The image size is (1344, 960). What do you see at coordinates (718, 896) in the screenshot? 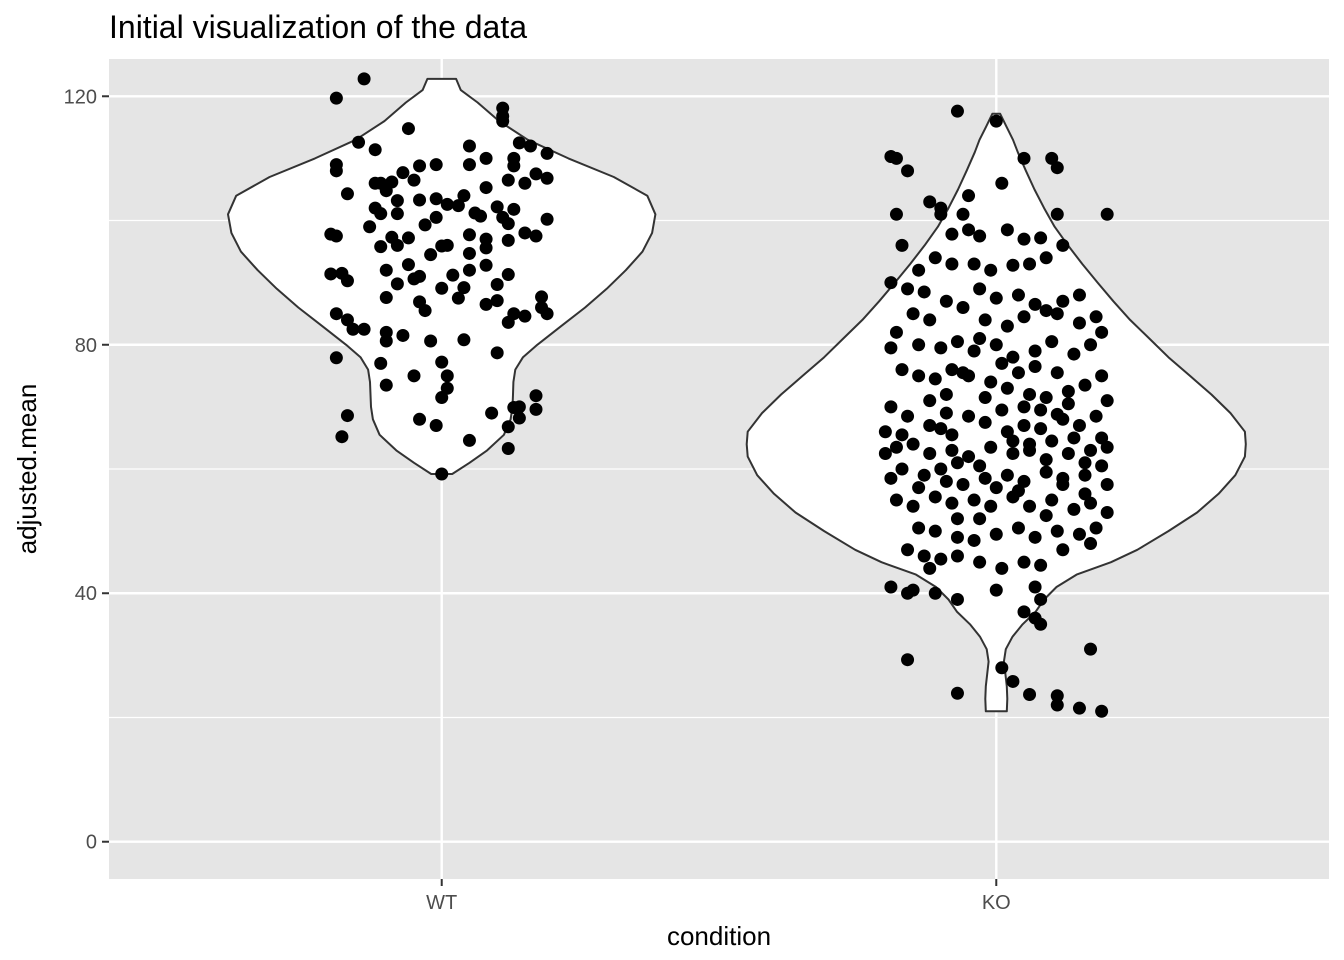
I see `x-axis: WT KO` at bounding box center [718, 896].